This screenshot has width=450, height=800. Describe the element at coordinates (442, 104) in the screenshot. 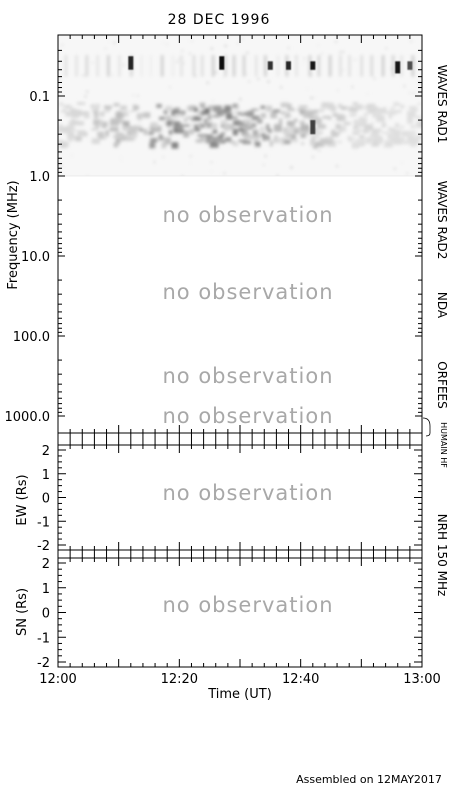

I see `instrument-label: WAVES RAD1` at that location.